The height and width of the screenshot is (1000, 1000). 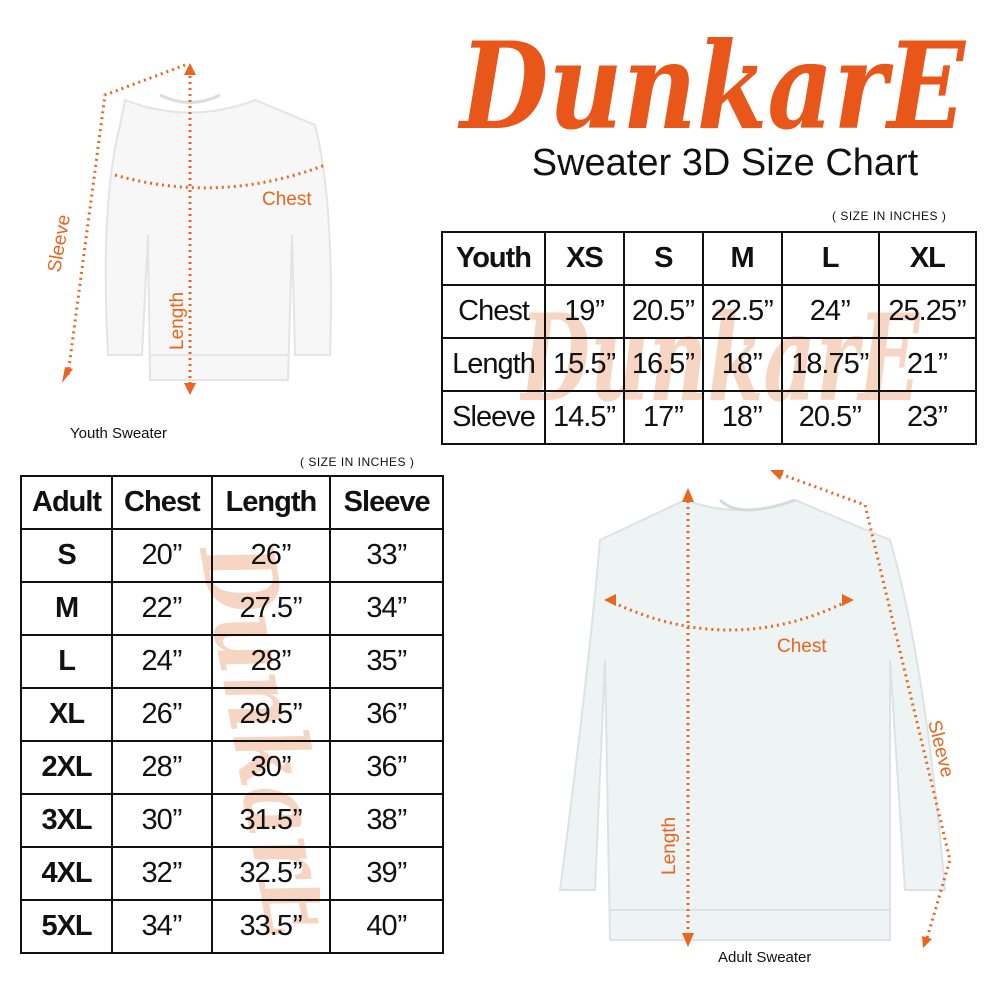 What do you see at coordinates (357, 462) in the screenshot?
I see `adult-units-note: ( SIZE IN INCHES )` at bounding box center [357, 462].